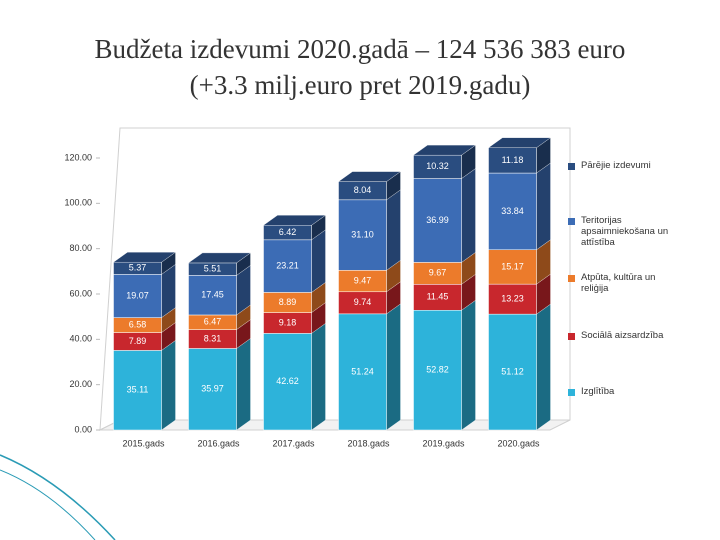  Describe the element at coordinates (213, 269) in the screenshot. I see `value-label: 5.51` at that location.